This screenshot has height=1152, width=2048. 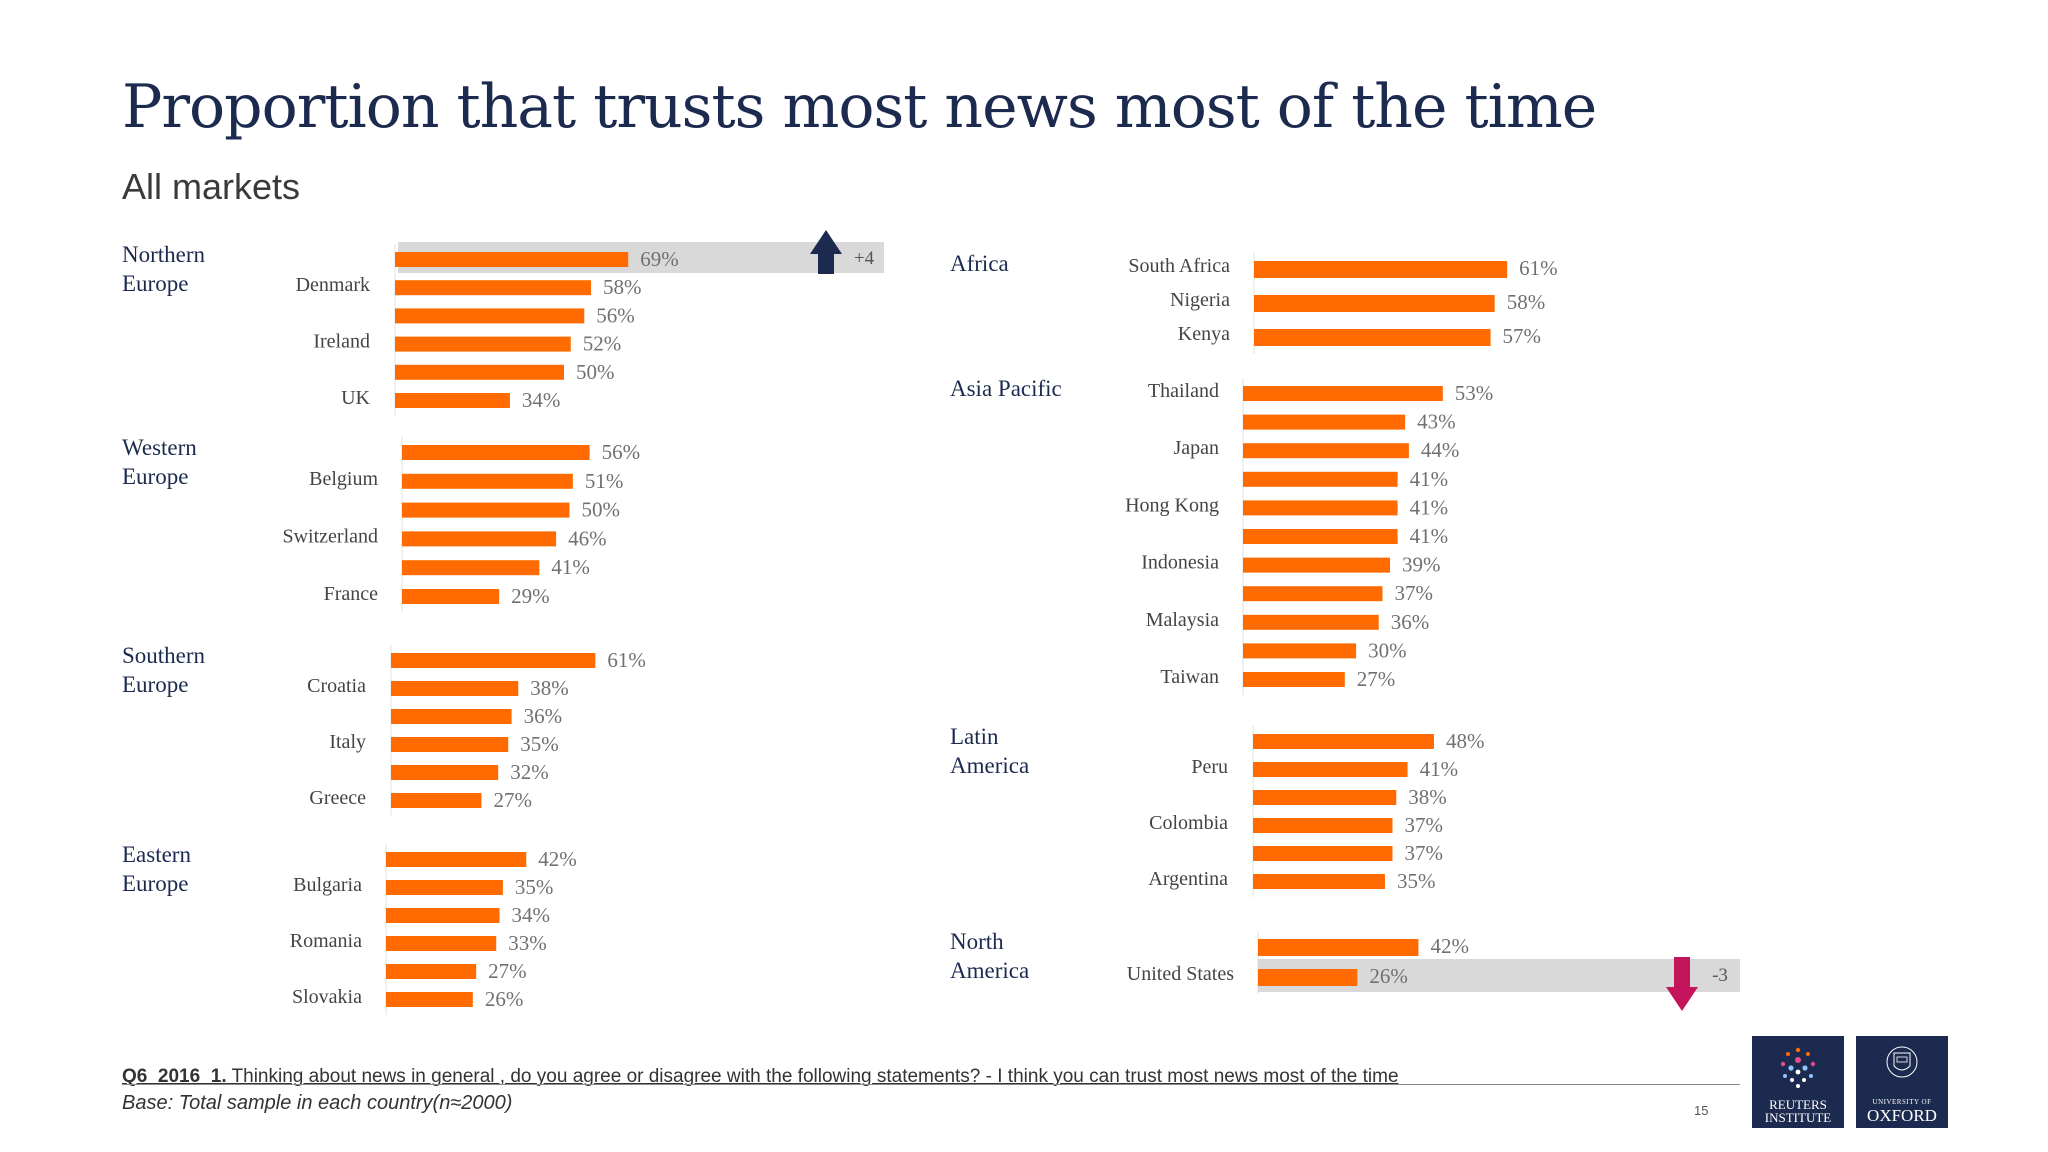 I want to click on country-label: Switzerland, so click(x=330, y=536).